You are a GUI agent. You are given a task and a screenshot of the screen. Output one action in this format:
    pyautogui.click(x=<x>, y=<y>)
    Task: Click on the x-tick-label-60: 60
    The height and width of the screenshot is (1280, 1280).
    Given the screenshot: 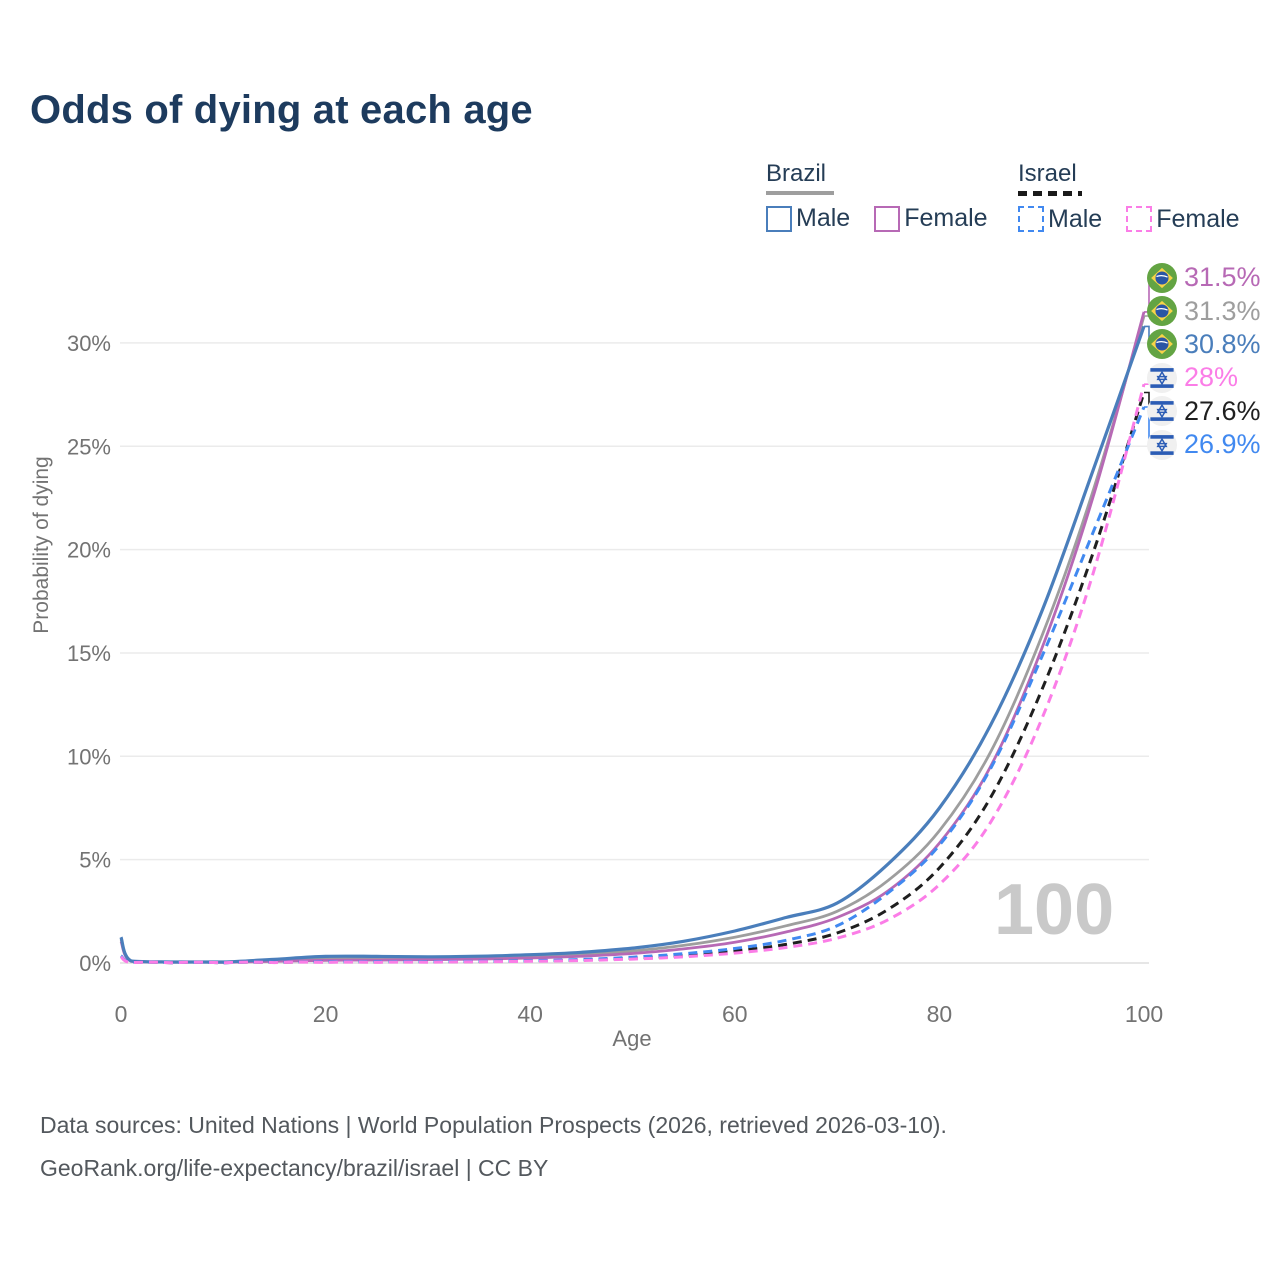 What is the action you would take?
    pyautogui.click(x=735, y=1014)
    